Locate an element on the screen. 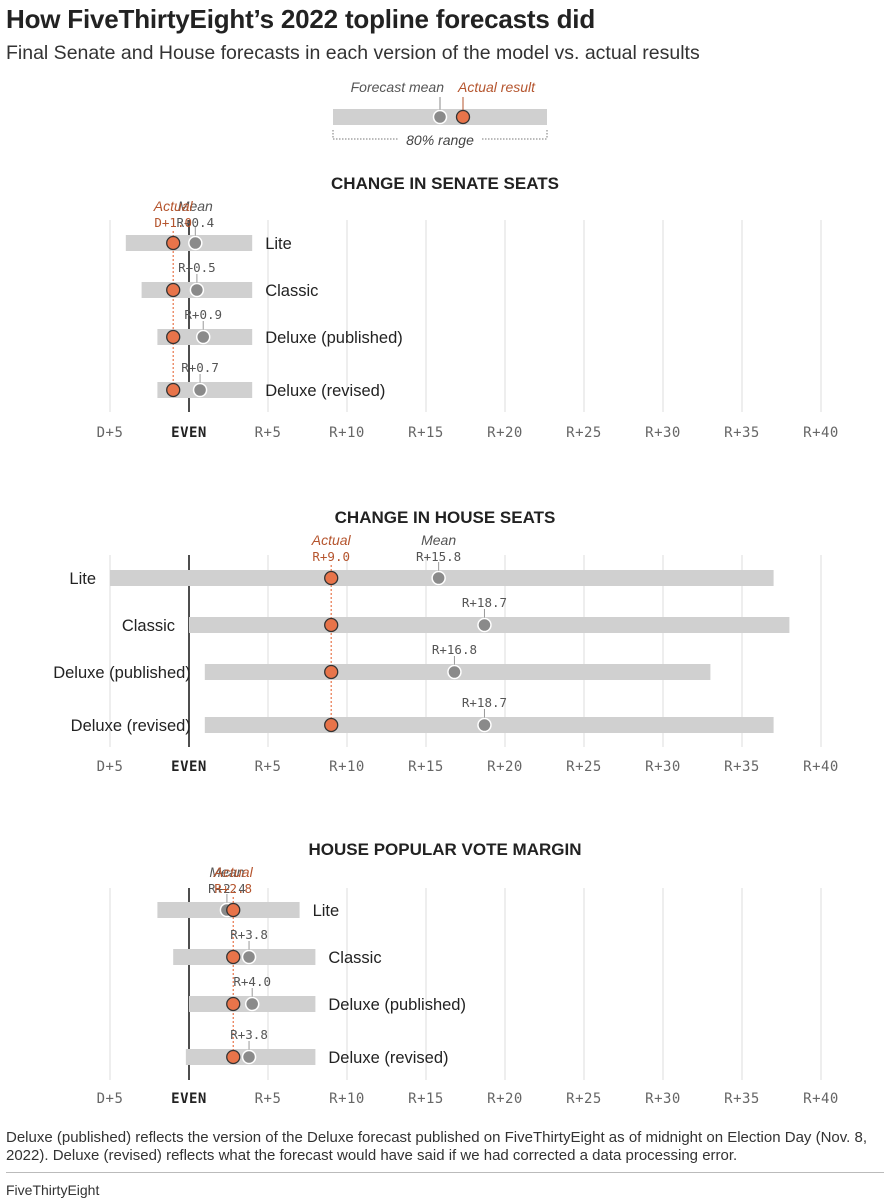 The width and height of the screenshot is (890, 1200). legend: 80% range Forecast mean Actual result is located at coordinates (440, 113).